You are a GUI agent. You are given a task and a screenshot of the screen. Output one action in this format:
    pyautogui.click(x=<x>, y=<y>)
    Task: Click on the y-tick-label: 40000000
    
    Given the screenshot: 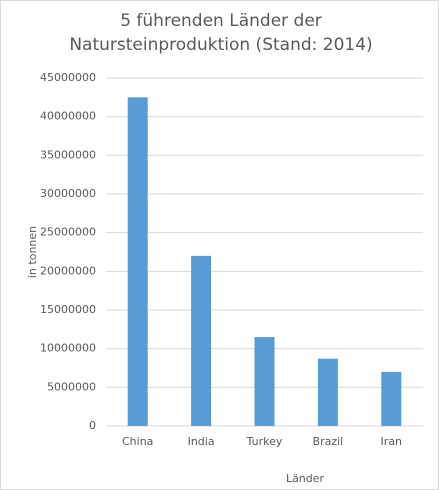 What is the action you would take?
    pyautogui.click(x=68, y=116)
    